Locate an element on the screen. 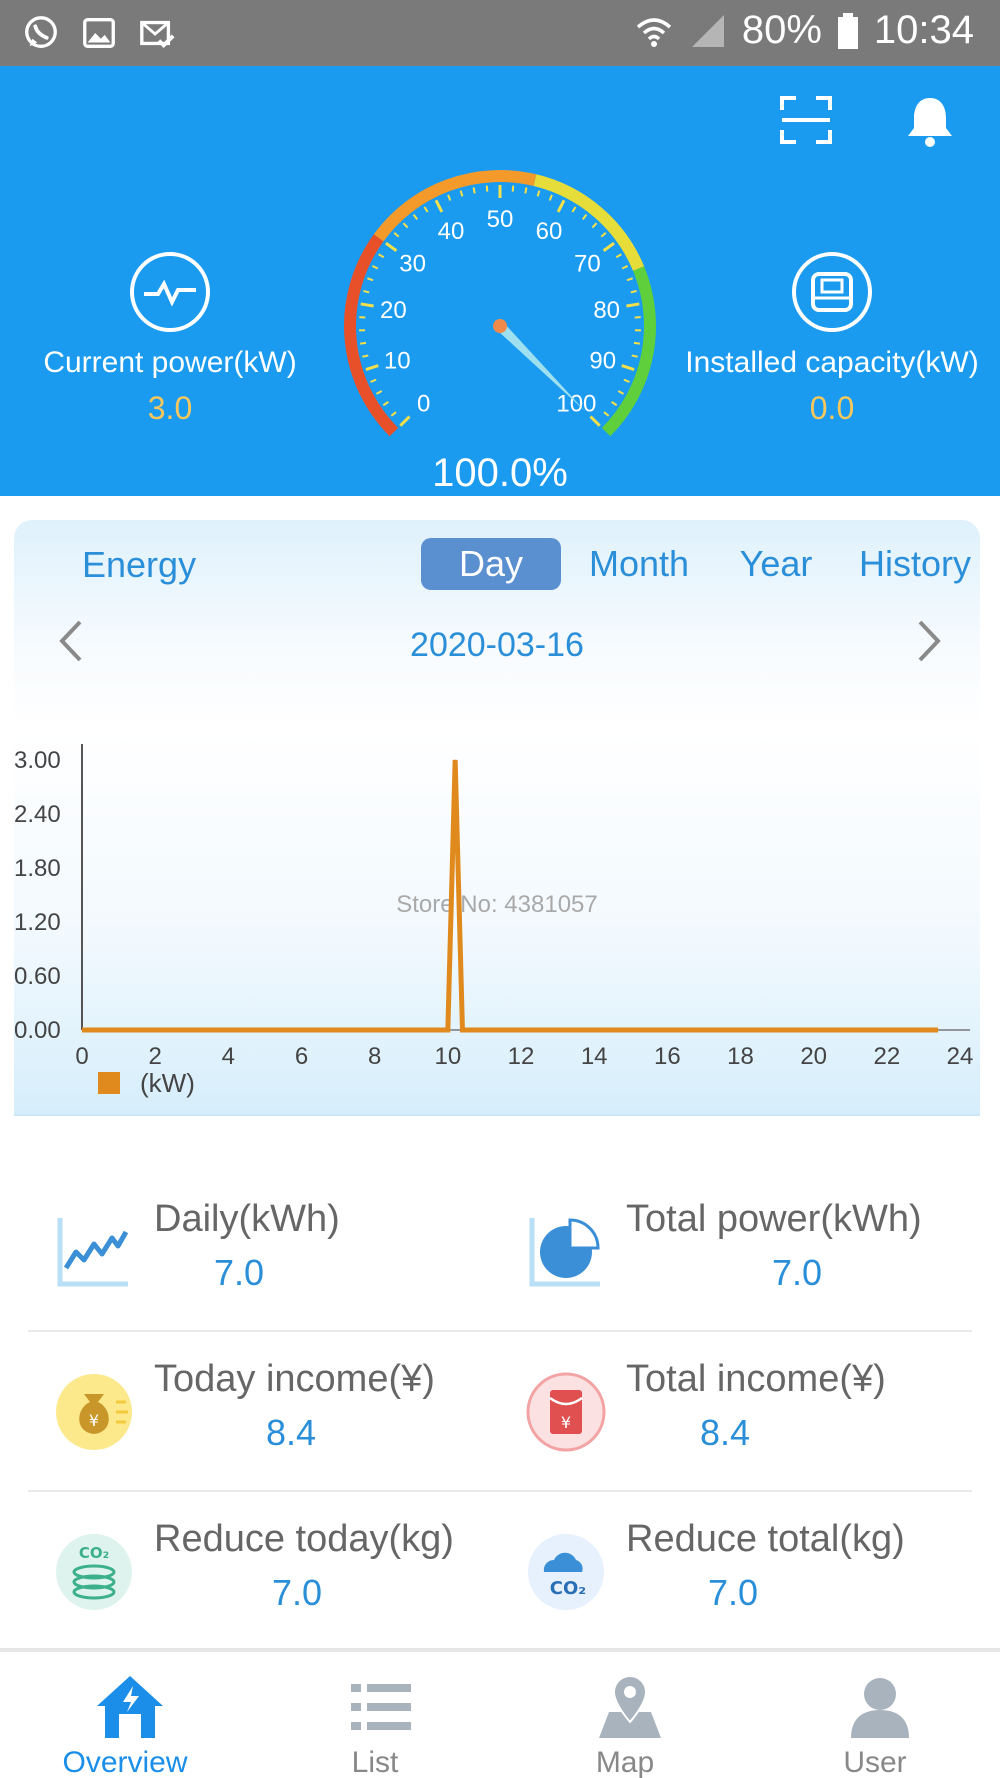 Image resolution: width=1000 pixels, height=1778 pixels. gauge-tick-label: 60 is located at coordinates (549, 231).